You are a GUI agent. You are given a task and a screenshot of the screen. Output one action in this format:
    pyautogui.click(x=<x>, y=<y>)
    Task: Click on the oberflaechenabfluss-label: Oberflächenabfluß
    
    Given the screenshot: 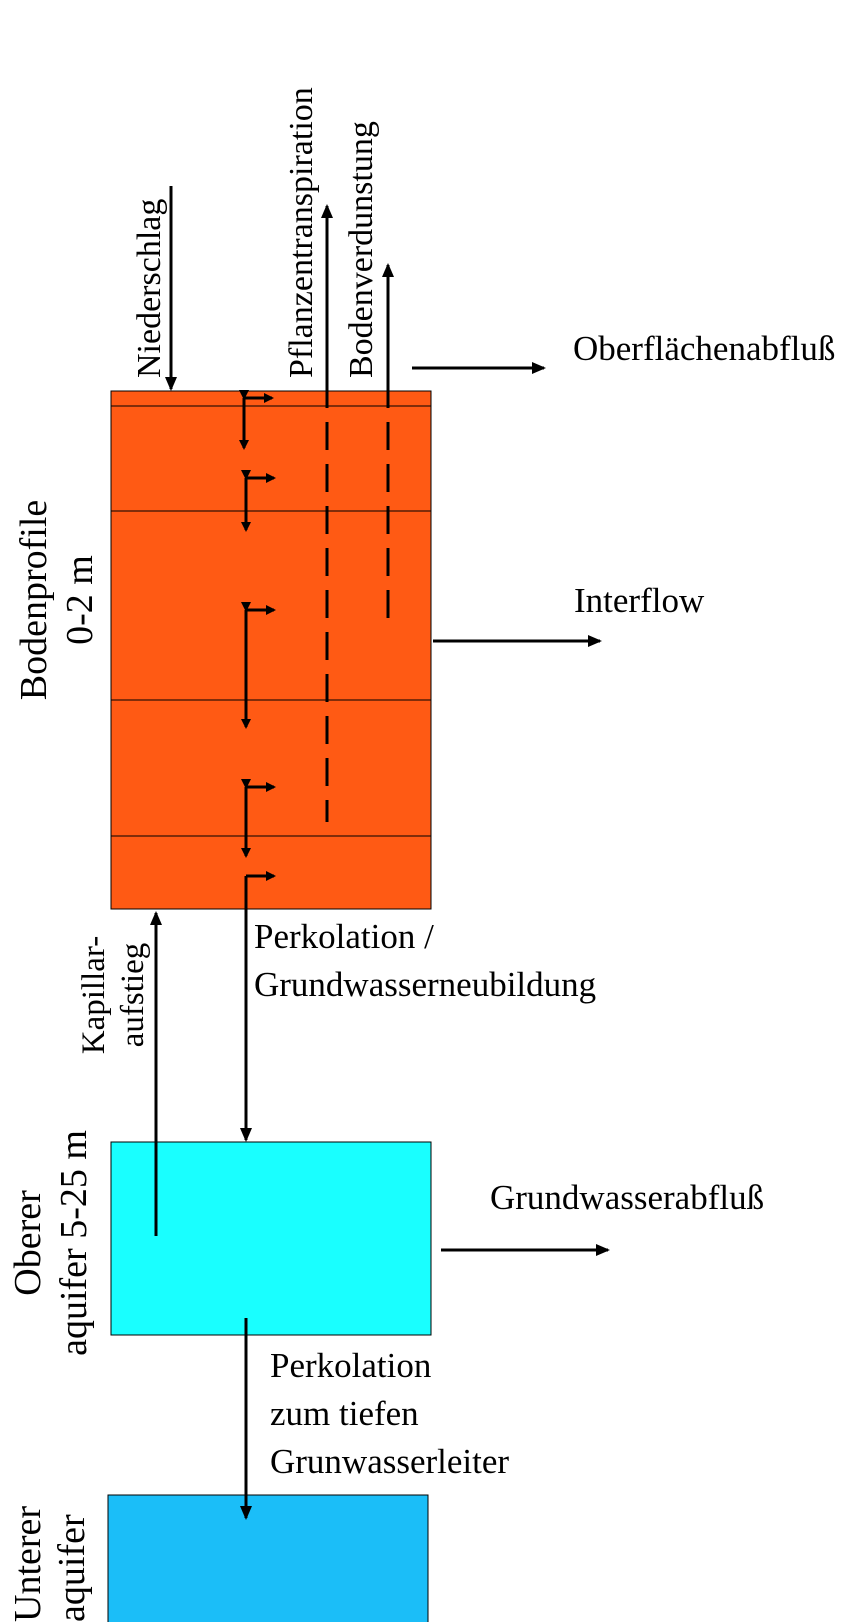 What is the action you would take?
    pyautogui.click(x=704, y=348)
    